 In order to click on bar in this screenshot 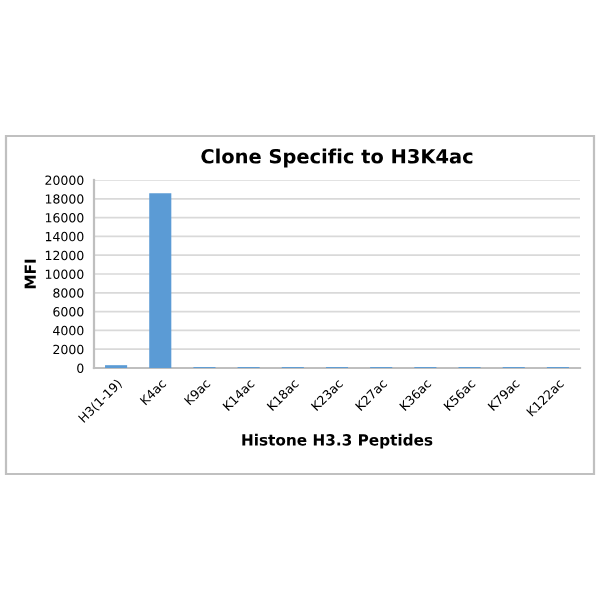, I will do `click(160, 280)`.